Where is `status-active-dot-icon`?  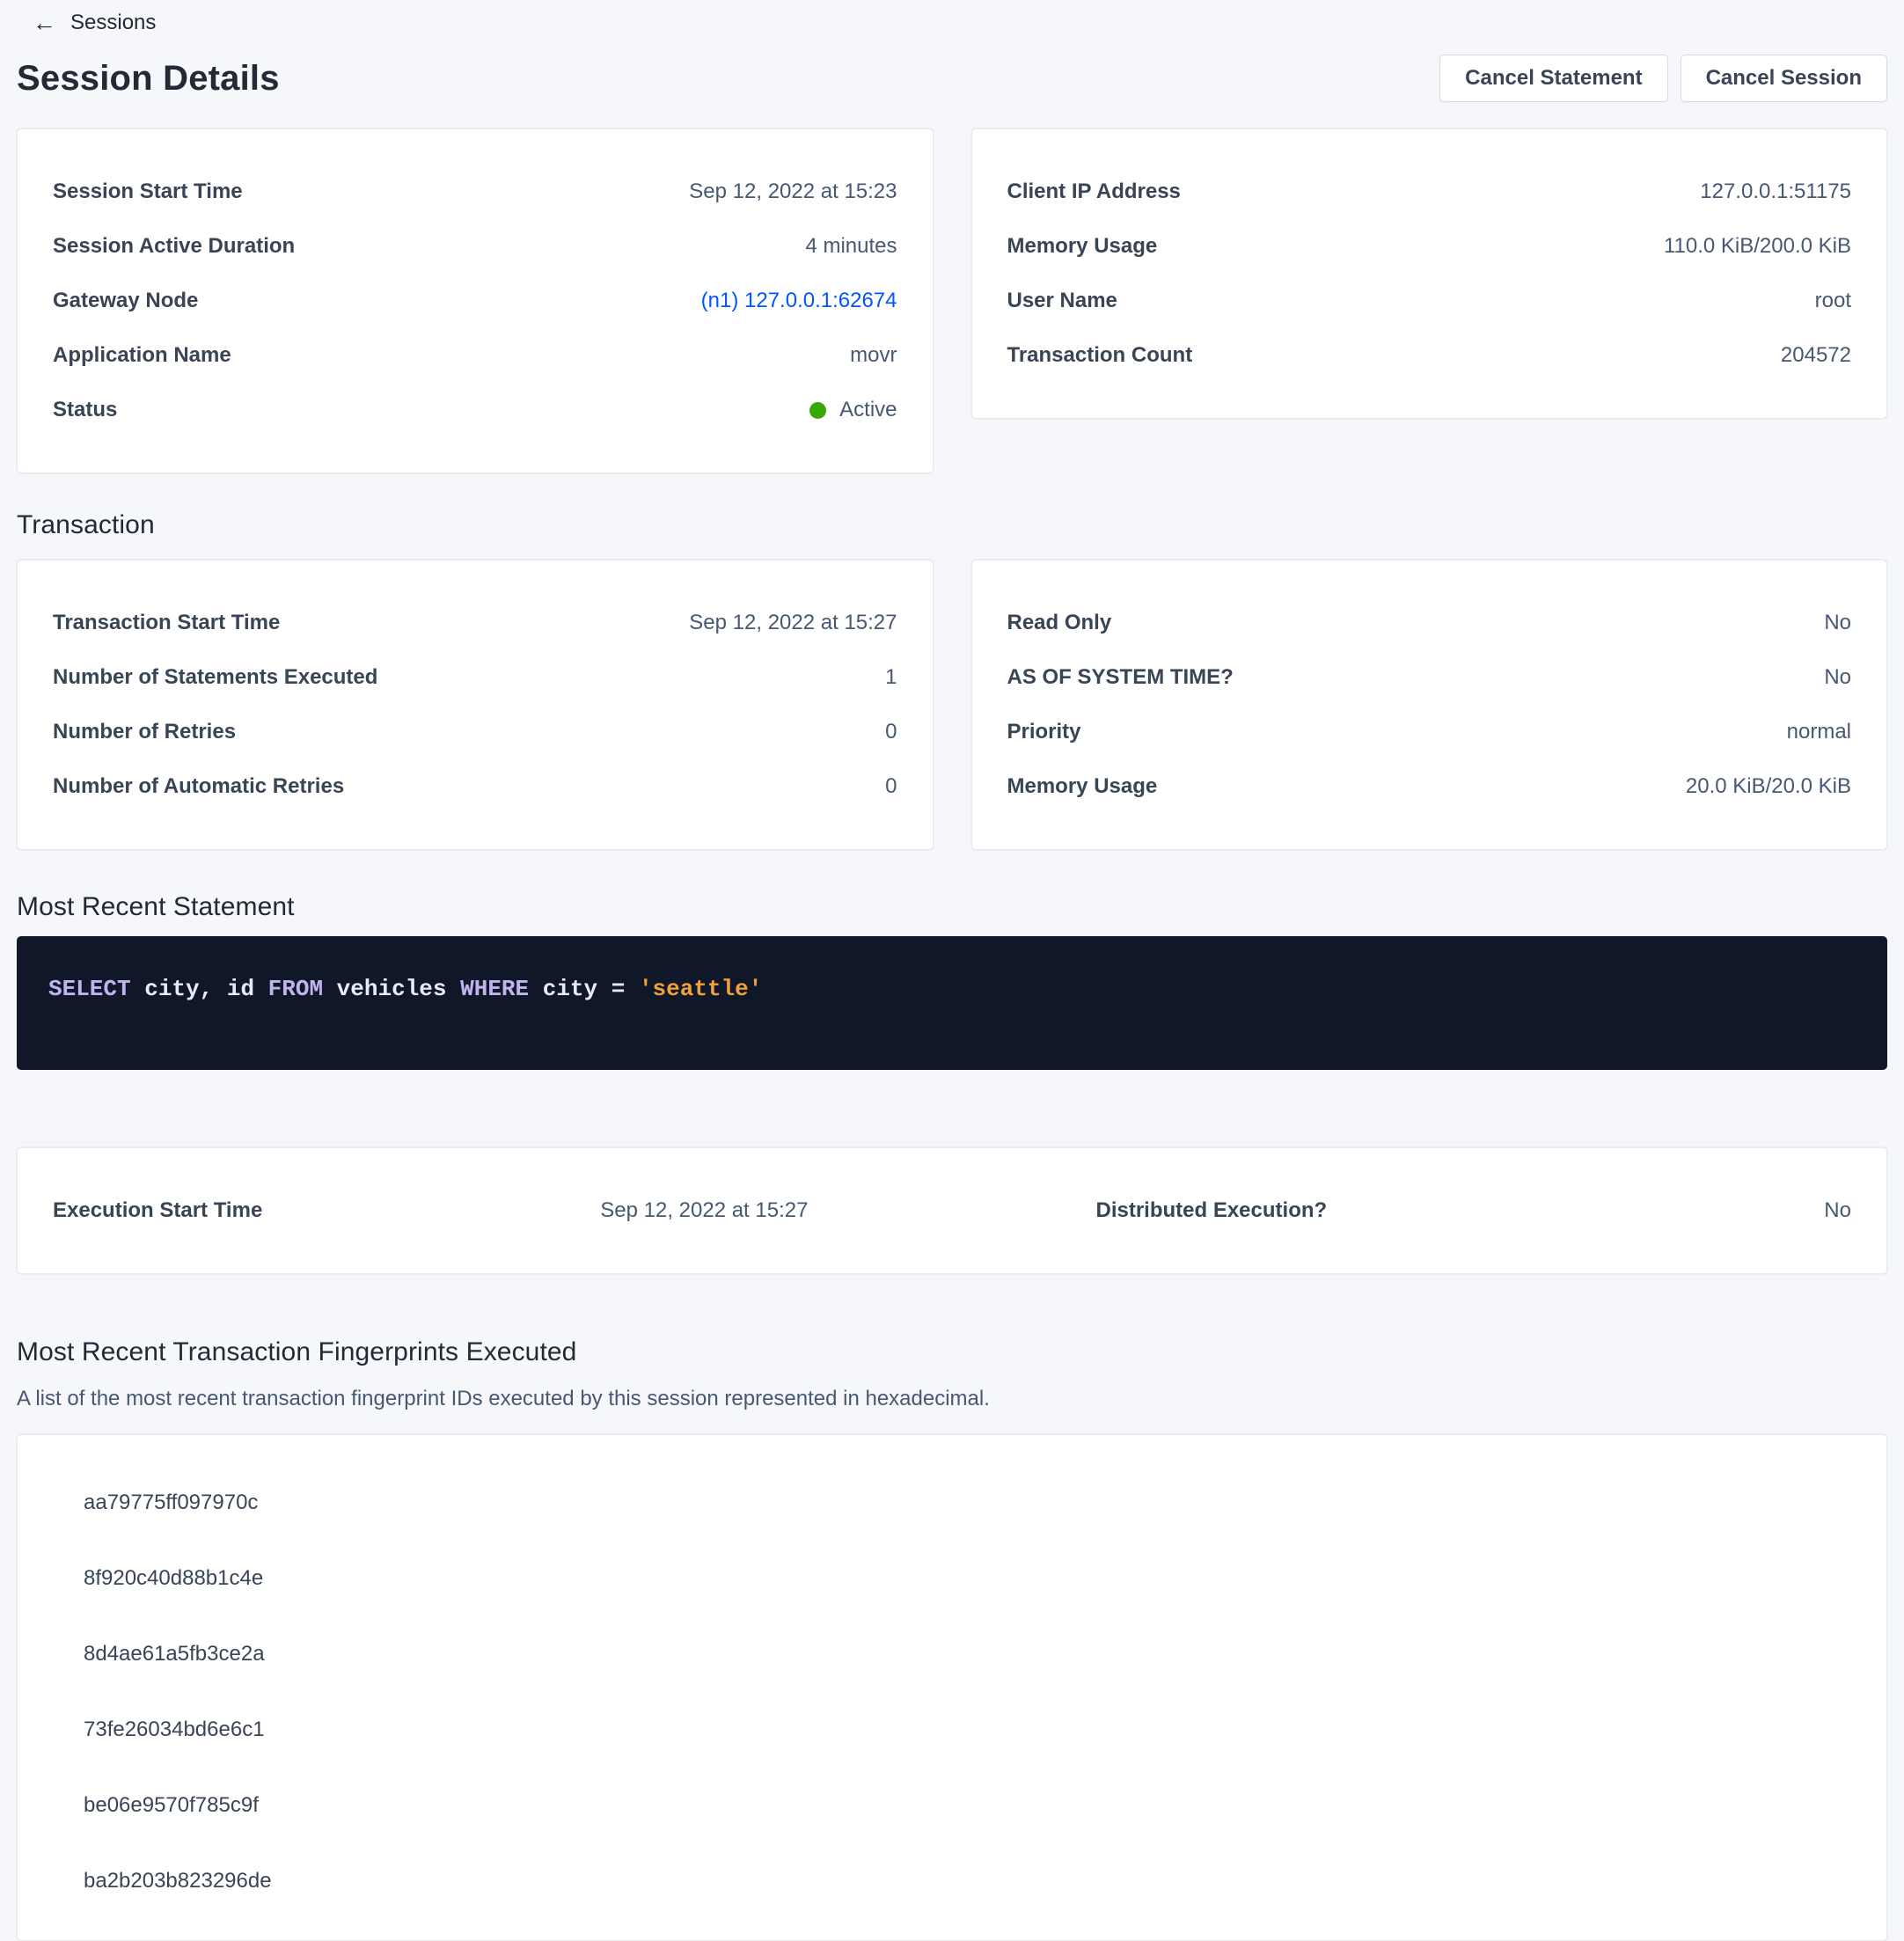 status-active-dot-icon is located at coordinates (818, 410).